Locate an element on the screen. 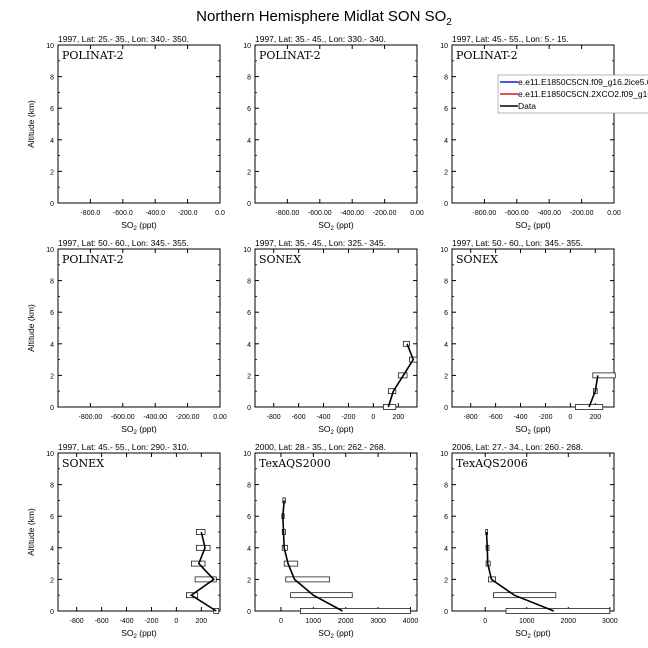 The height and width of the screenshot is (648, 648). legend-label: Data is located at coordinates (527, 106).